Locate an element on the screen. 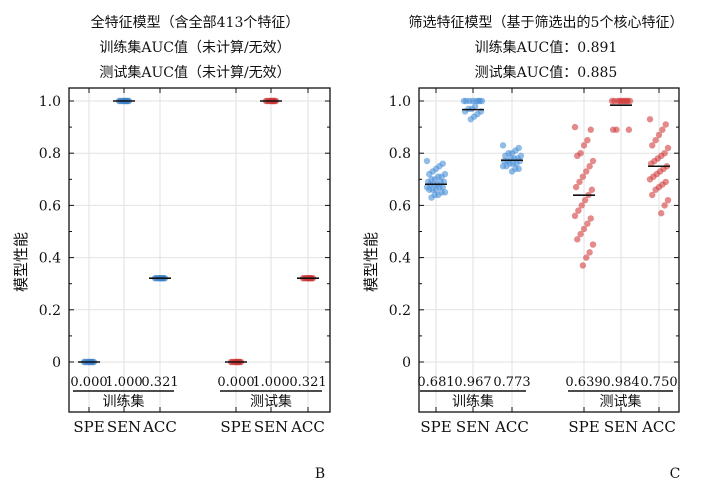 The image size is (708, 489). data-label: 0.639 is located at coordinates (583, 382).